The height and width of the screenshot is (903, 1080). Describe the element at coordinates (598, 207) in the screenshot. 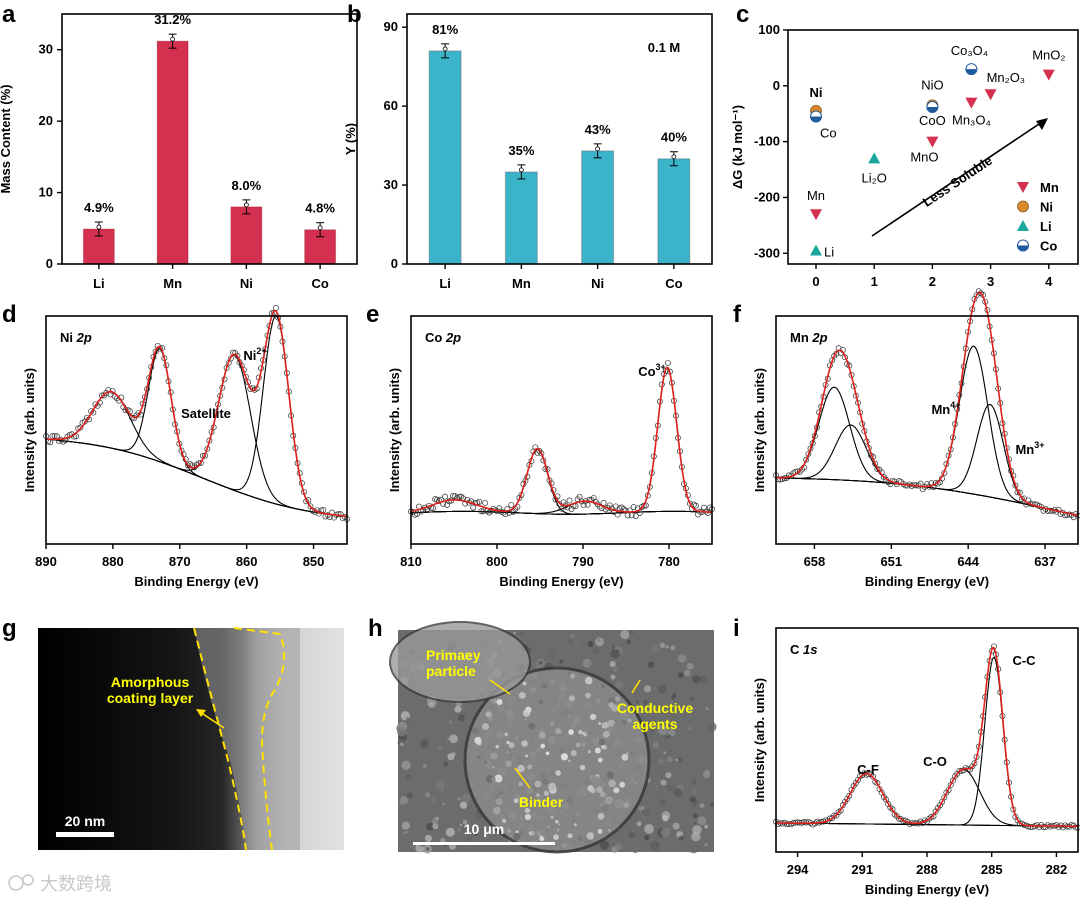

I see `bar-ni` at that location.